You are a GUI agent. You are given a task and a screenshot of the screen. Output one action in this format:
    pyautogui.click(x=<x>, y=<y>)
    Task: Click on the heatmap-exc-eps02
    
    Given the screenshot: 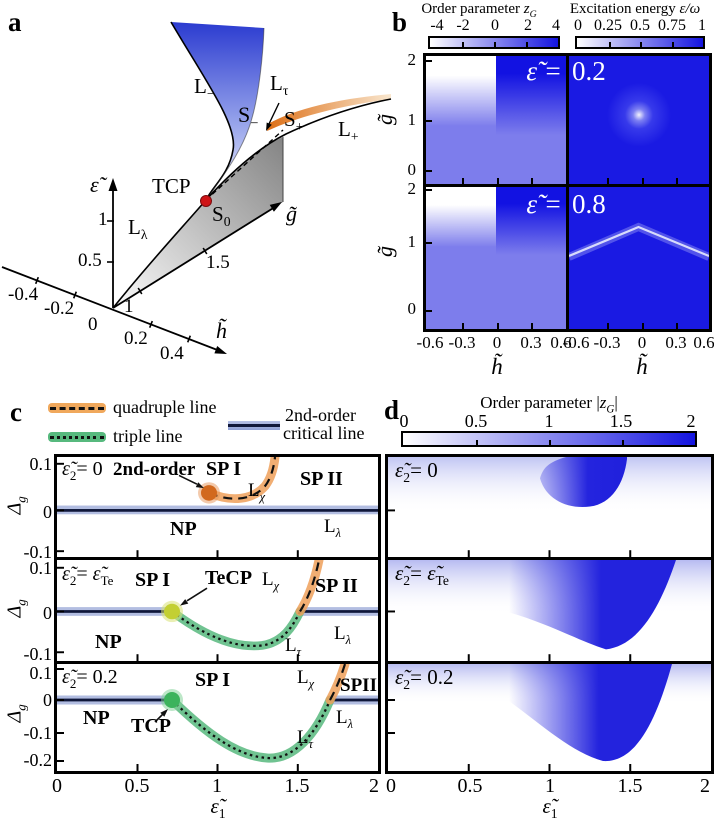 What is the action you would take?
    pyautogui.click(x=639, y=120)
    